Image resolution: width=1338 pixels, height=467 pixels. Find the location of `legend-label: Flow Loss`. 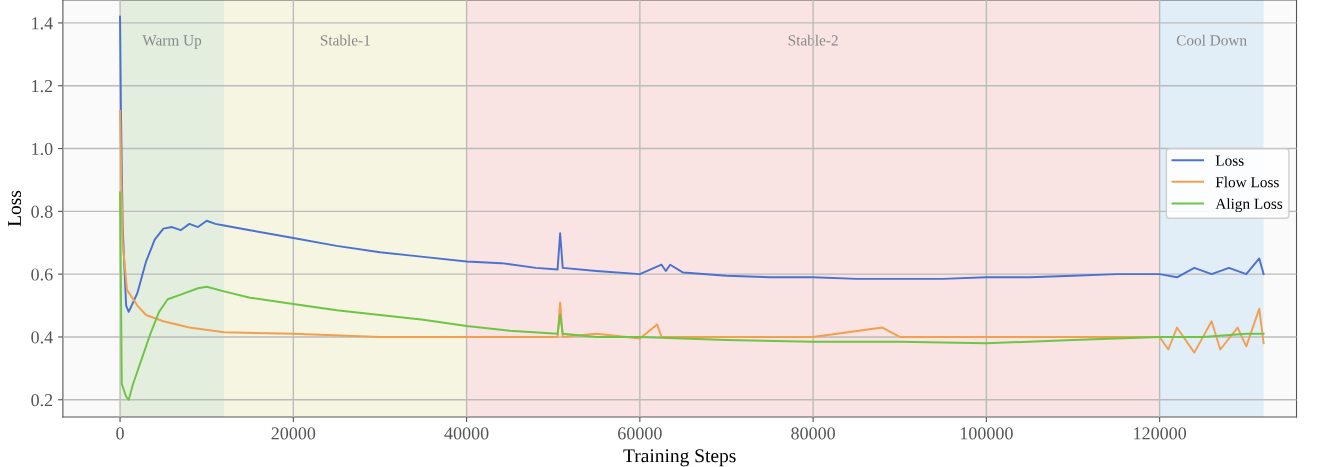

legend-label: Flow Loss is located at coordinates (1247, 182).